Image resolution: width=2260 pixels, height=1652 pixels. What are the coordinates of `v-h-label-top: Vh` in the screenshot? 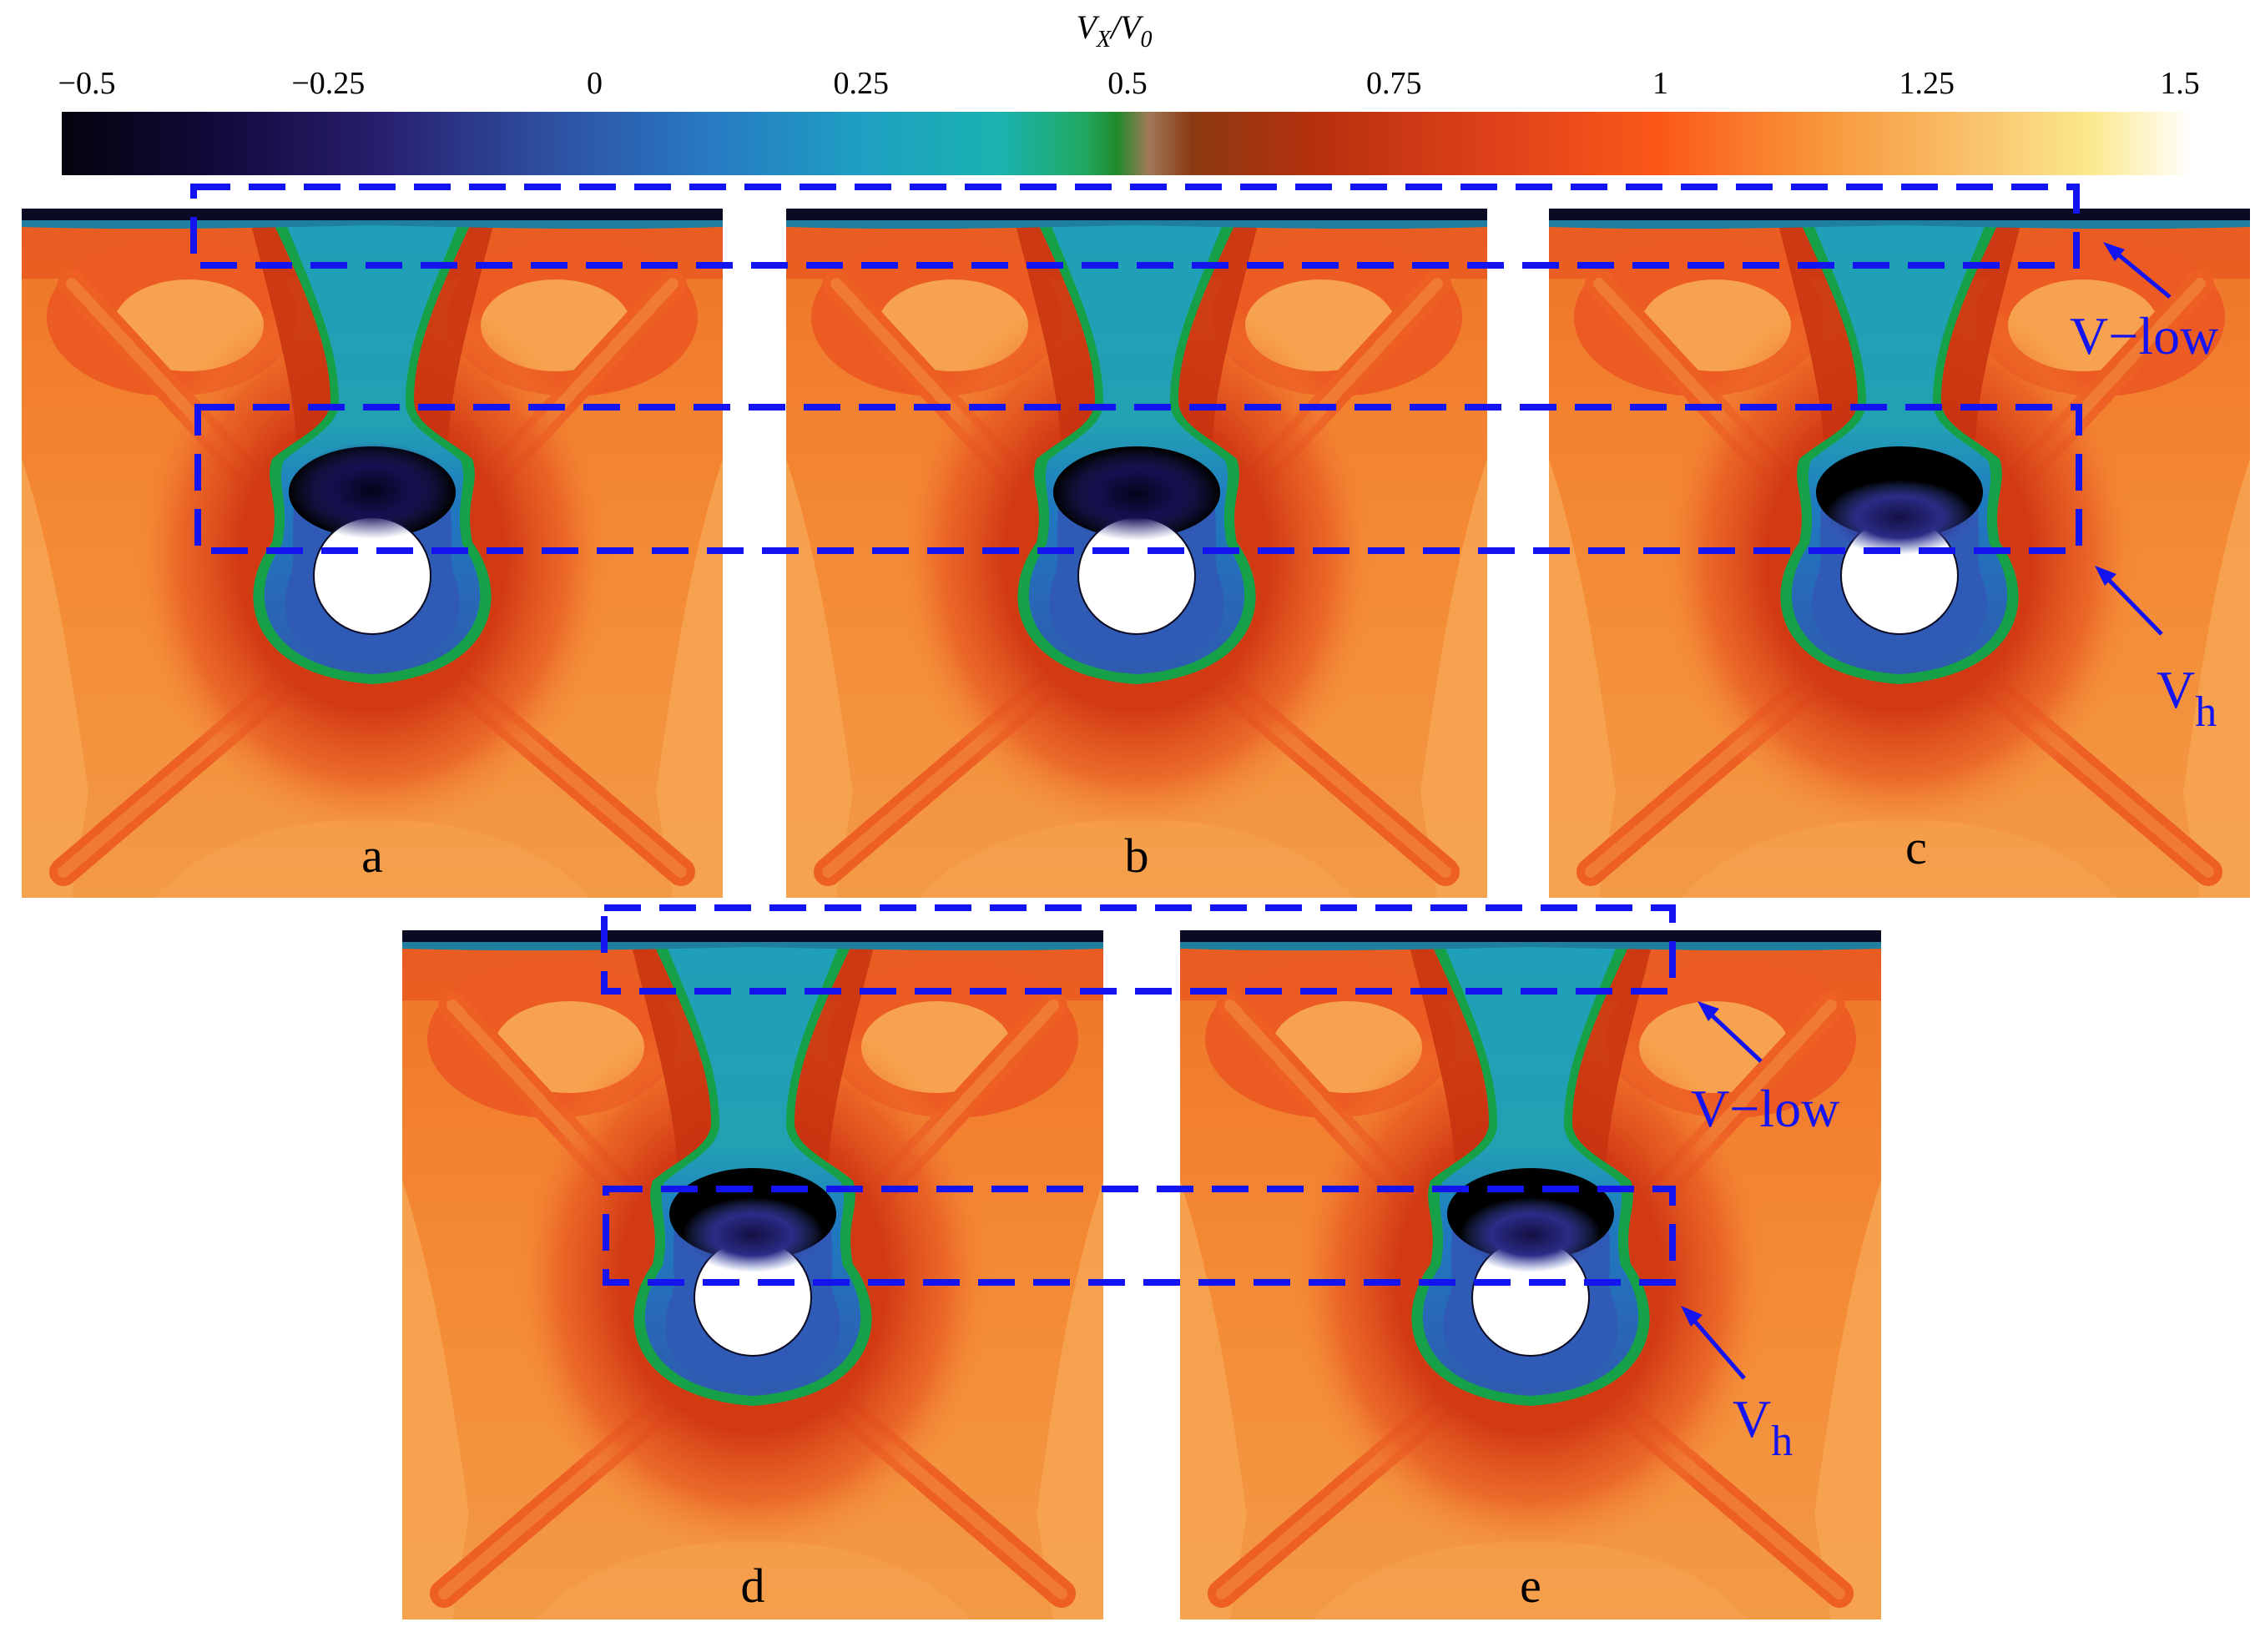 It's located at (2187, 698).